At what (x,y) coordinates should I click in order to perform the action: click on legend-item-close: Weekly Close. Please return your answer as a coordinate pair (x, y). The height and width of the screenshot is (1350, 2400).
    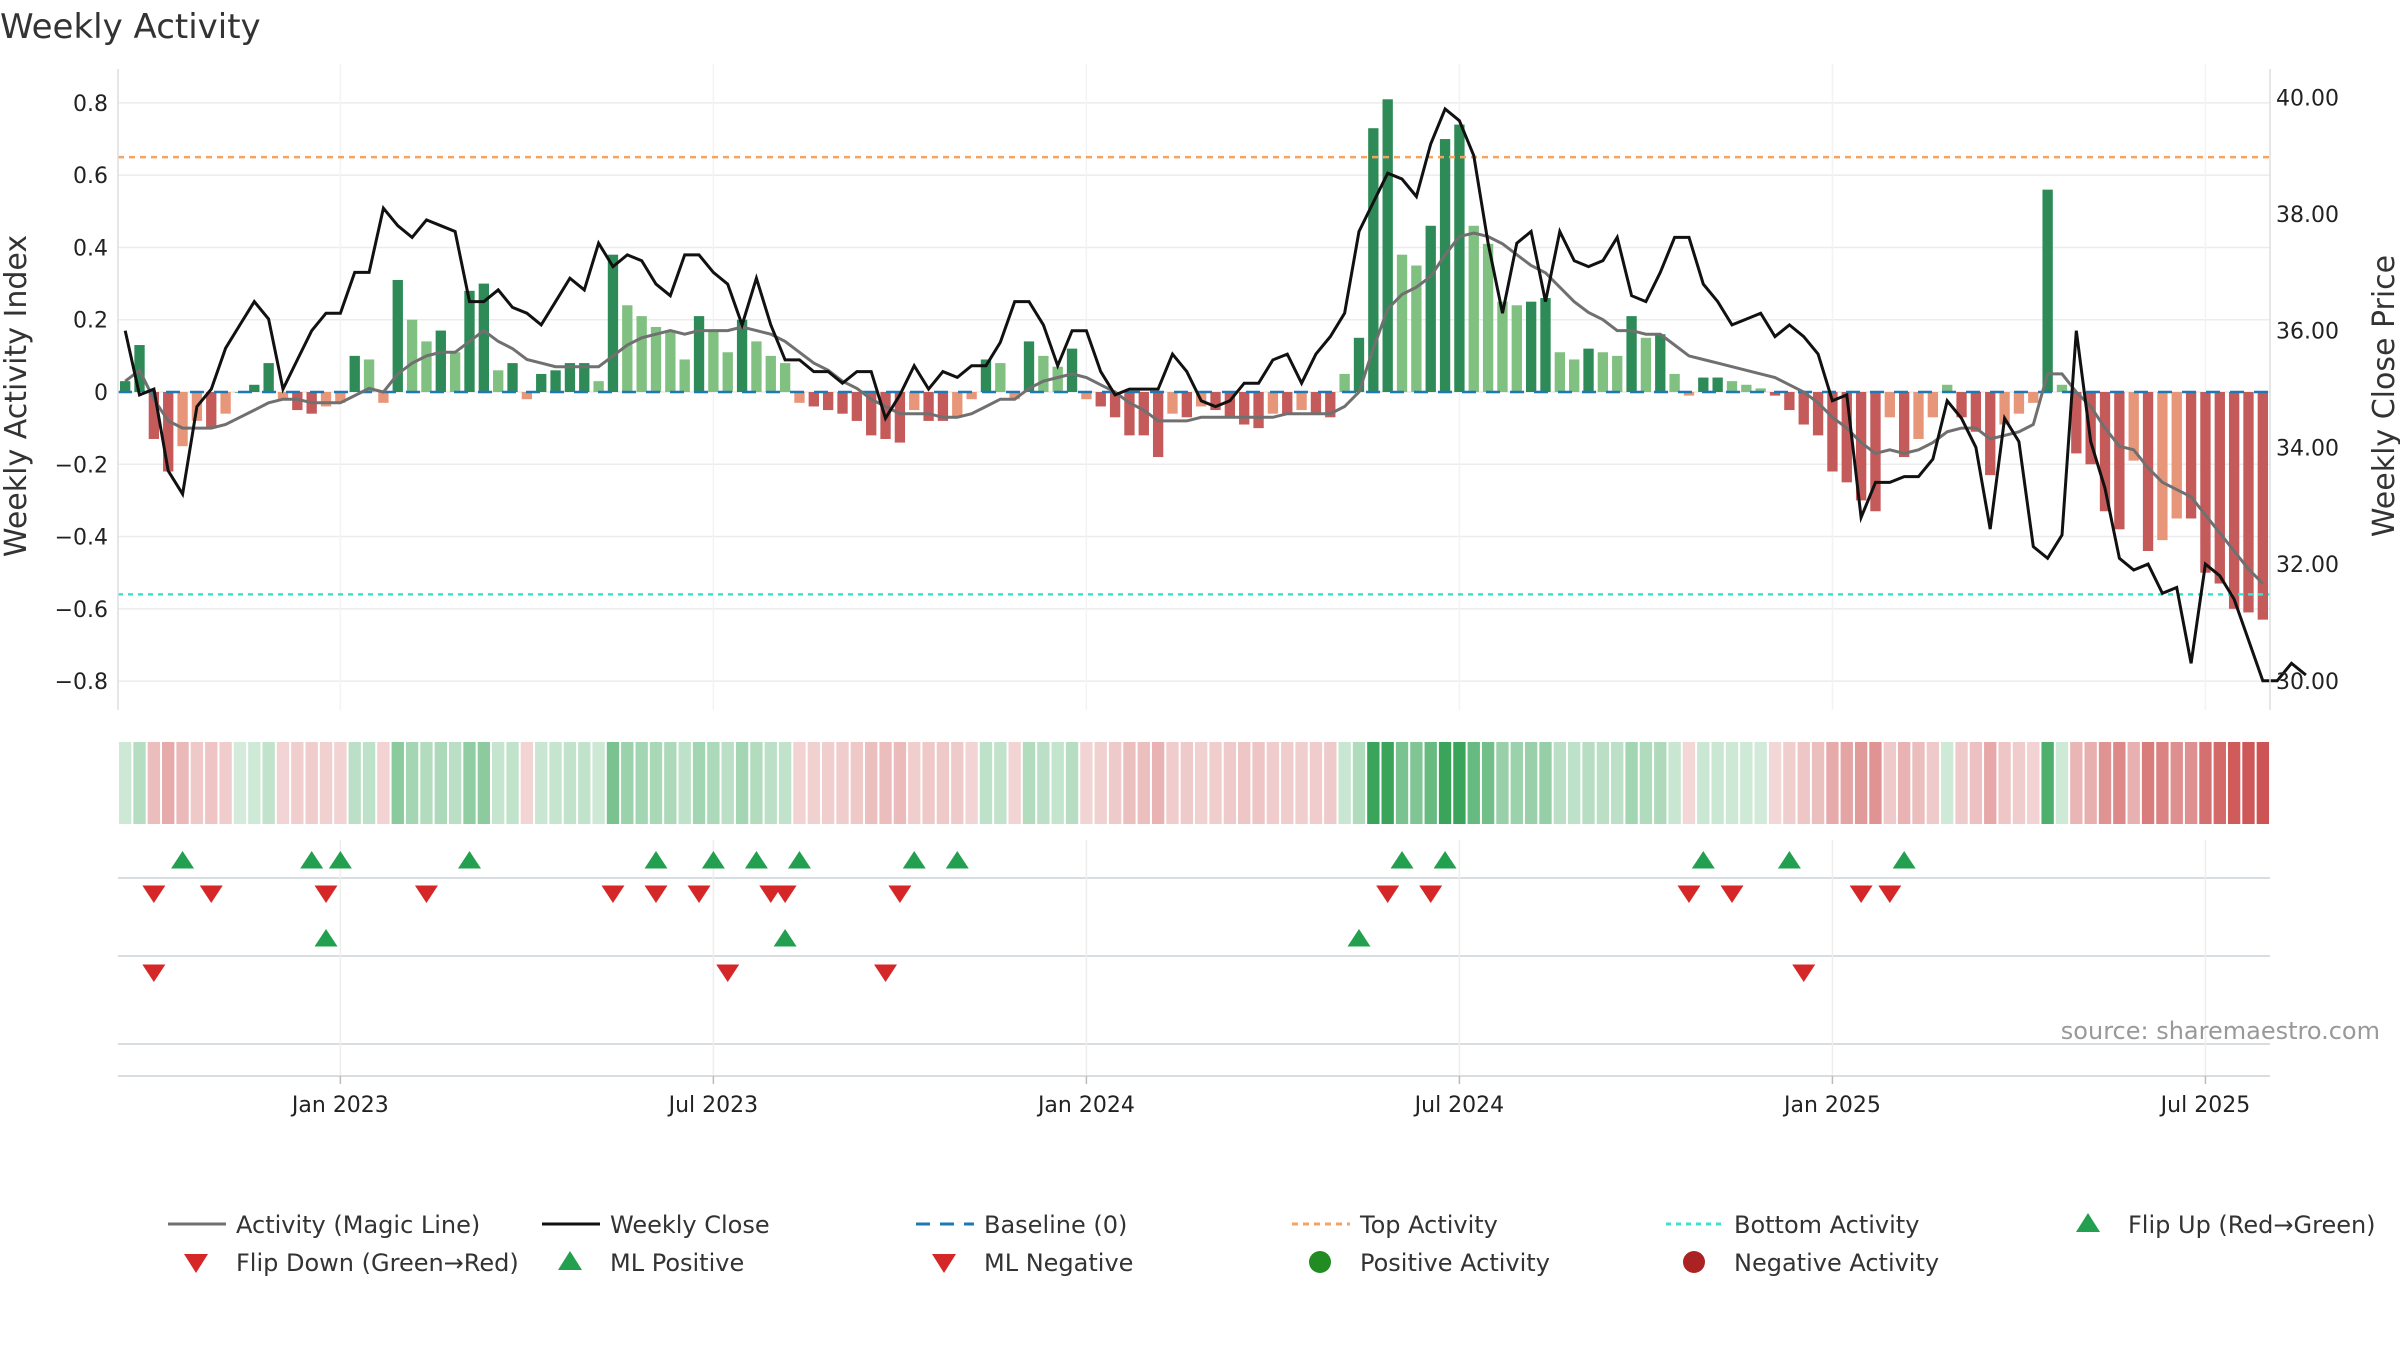
    Looking at the image, I should click on (656, 1225).